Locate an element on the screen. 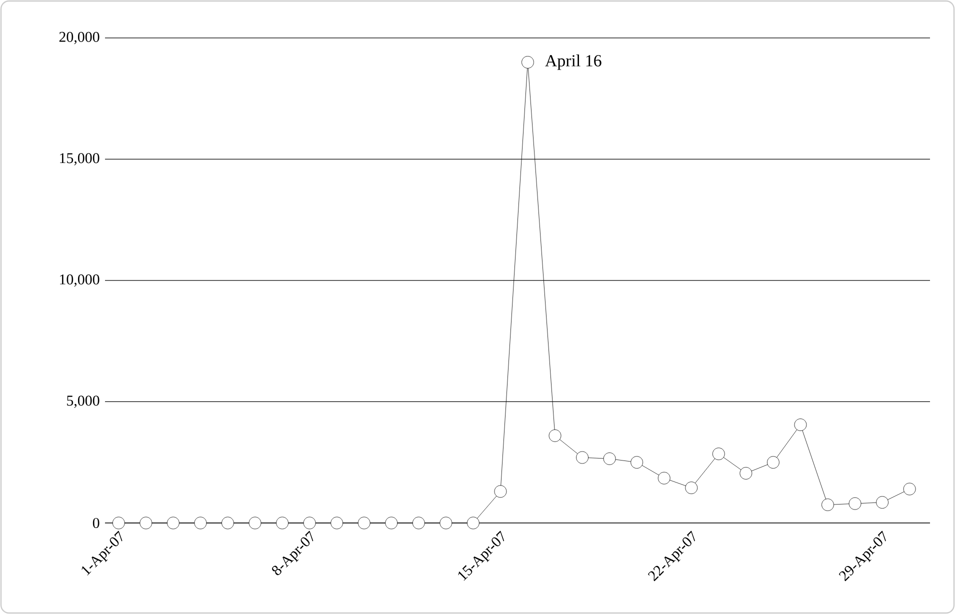  y-tick-label: 5,000 is located at coordinates (83, 402).